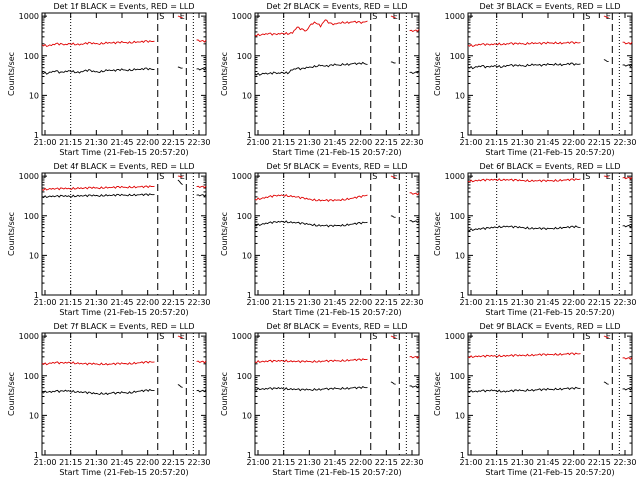 This screenshot has width=640, height=484. Describe the element at coordinates (455, 336) in the screenshot. I see `y-tick-label: 1000` at that location.